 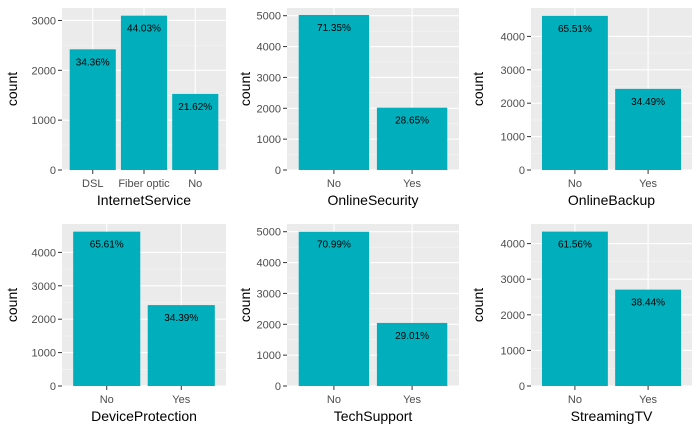 What do you see at coordinates (144, 200) in the screenshot?
I see `x-axis-title: InternetService` at bounding box center [144, 200].